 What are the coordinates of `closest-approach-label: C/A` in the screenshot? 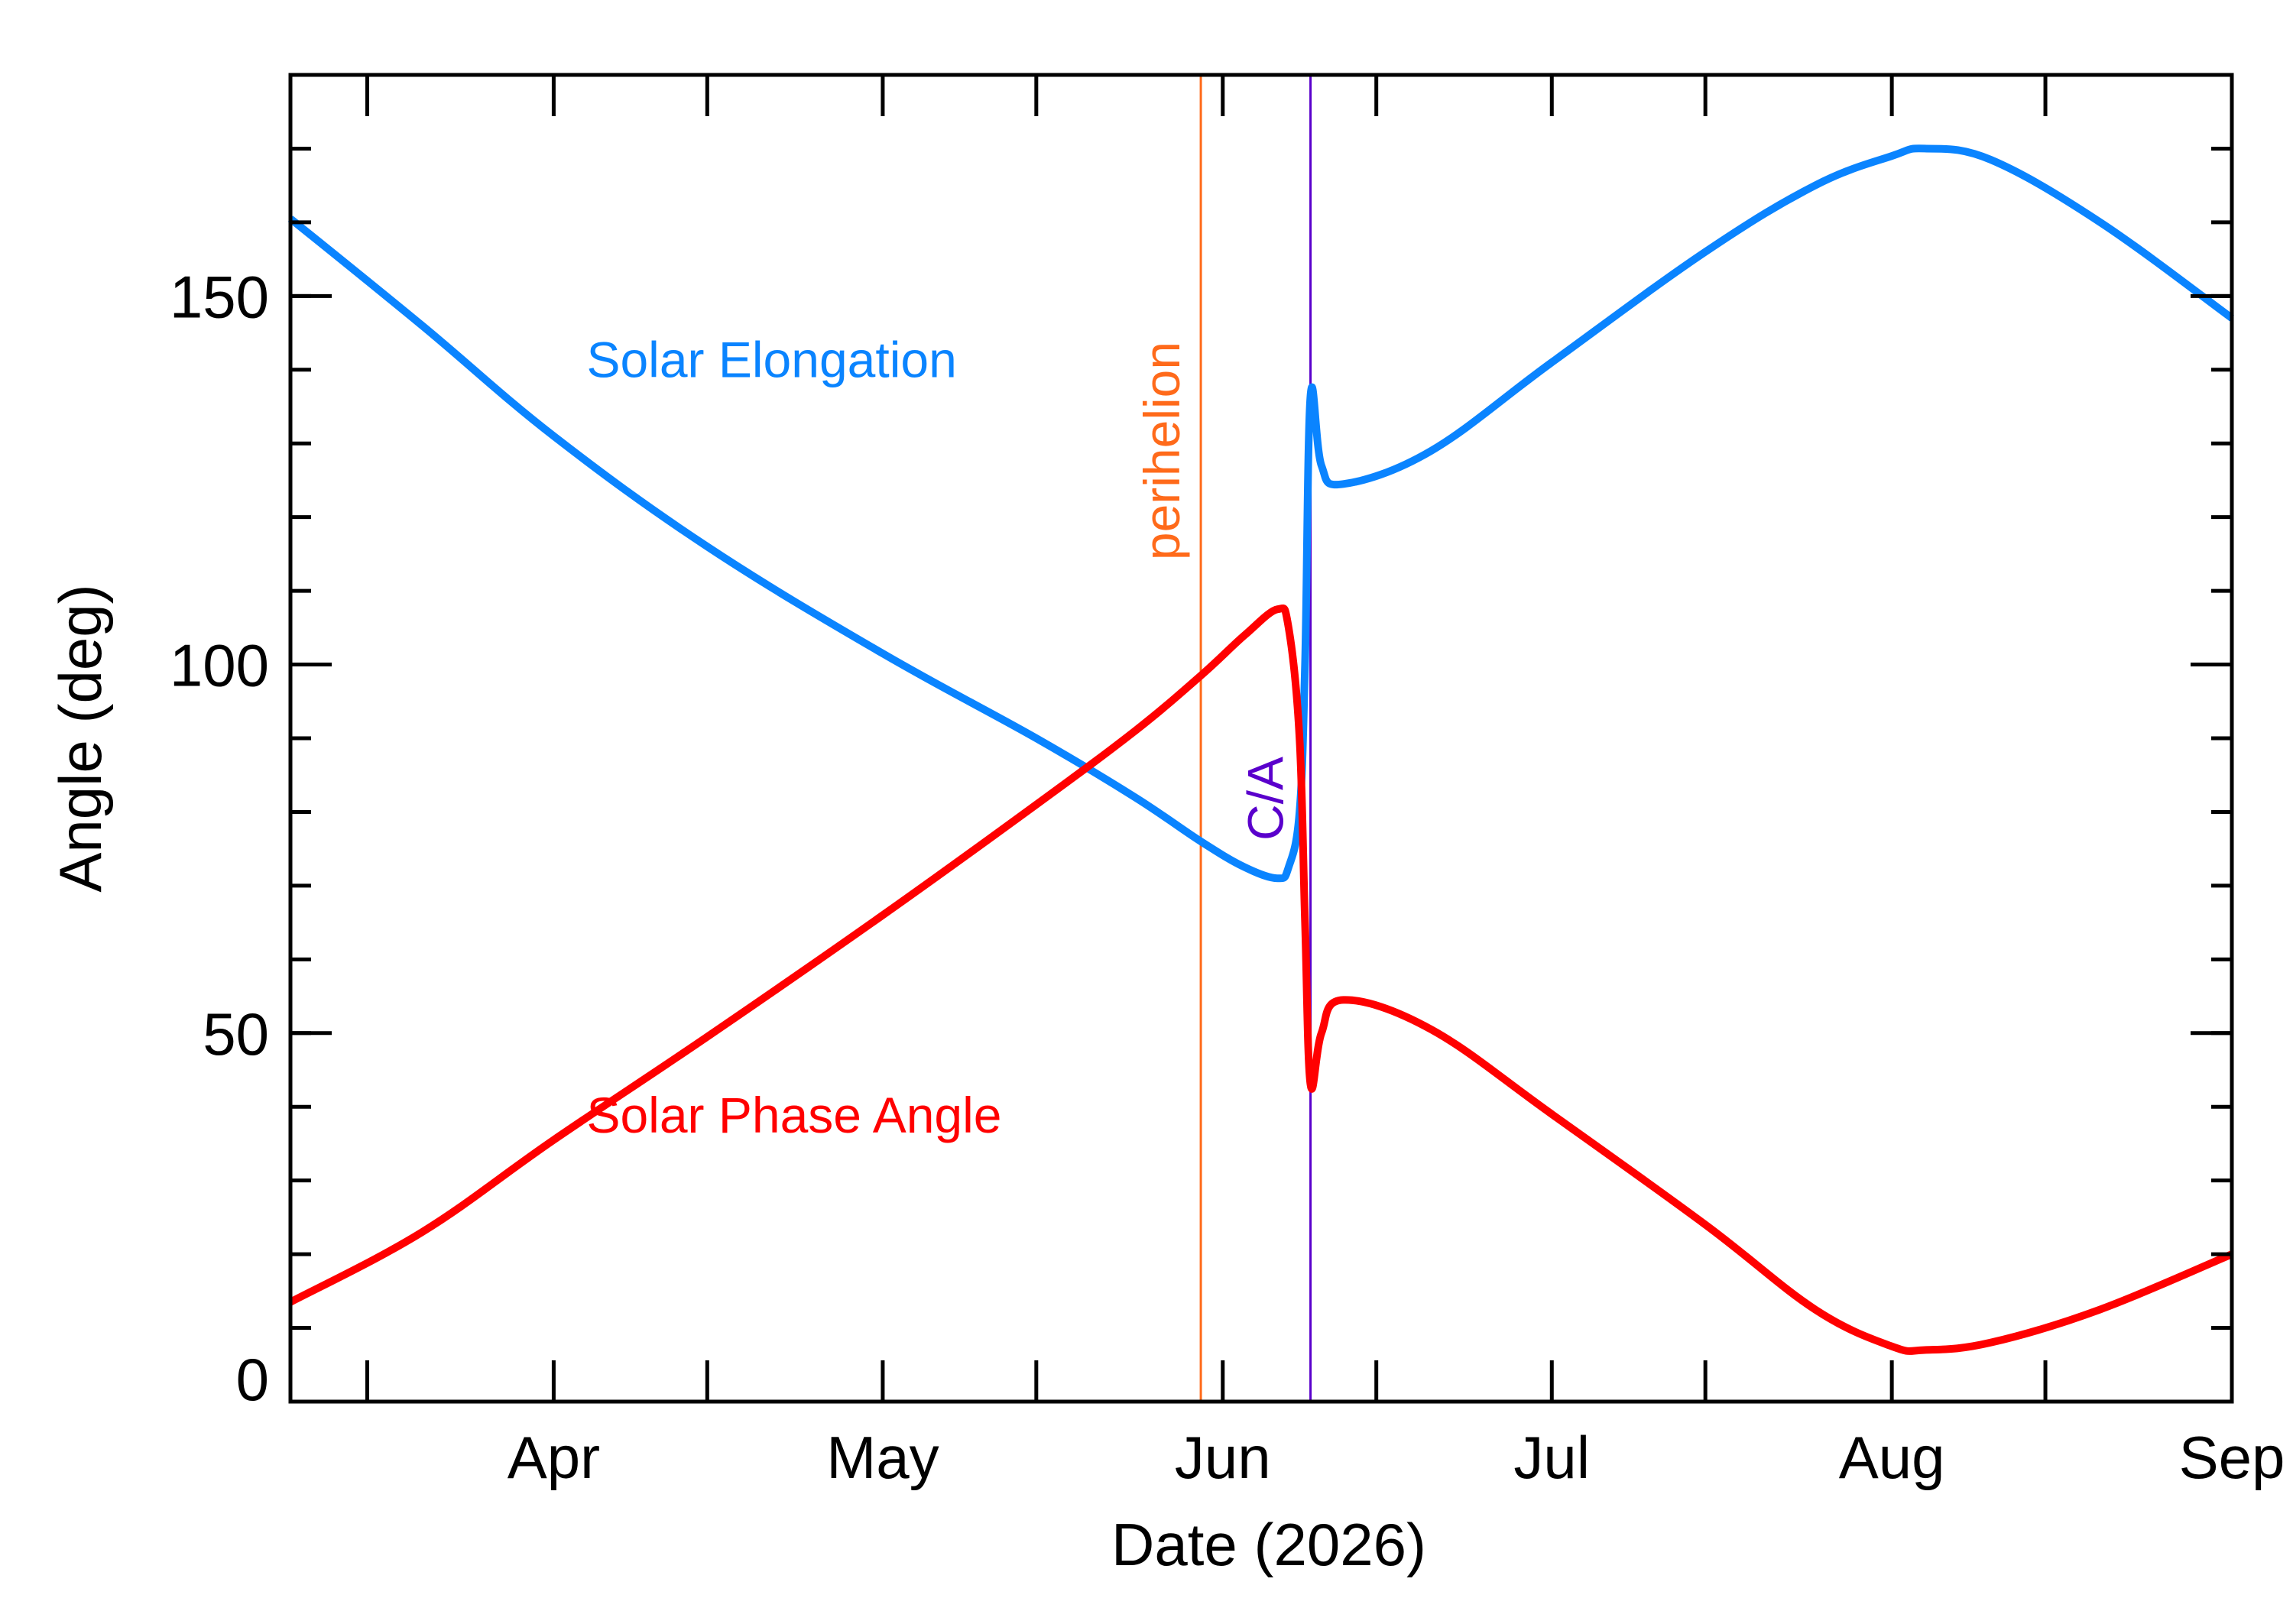 It's located at (1265, 799).